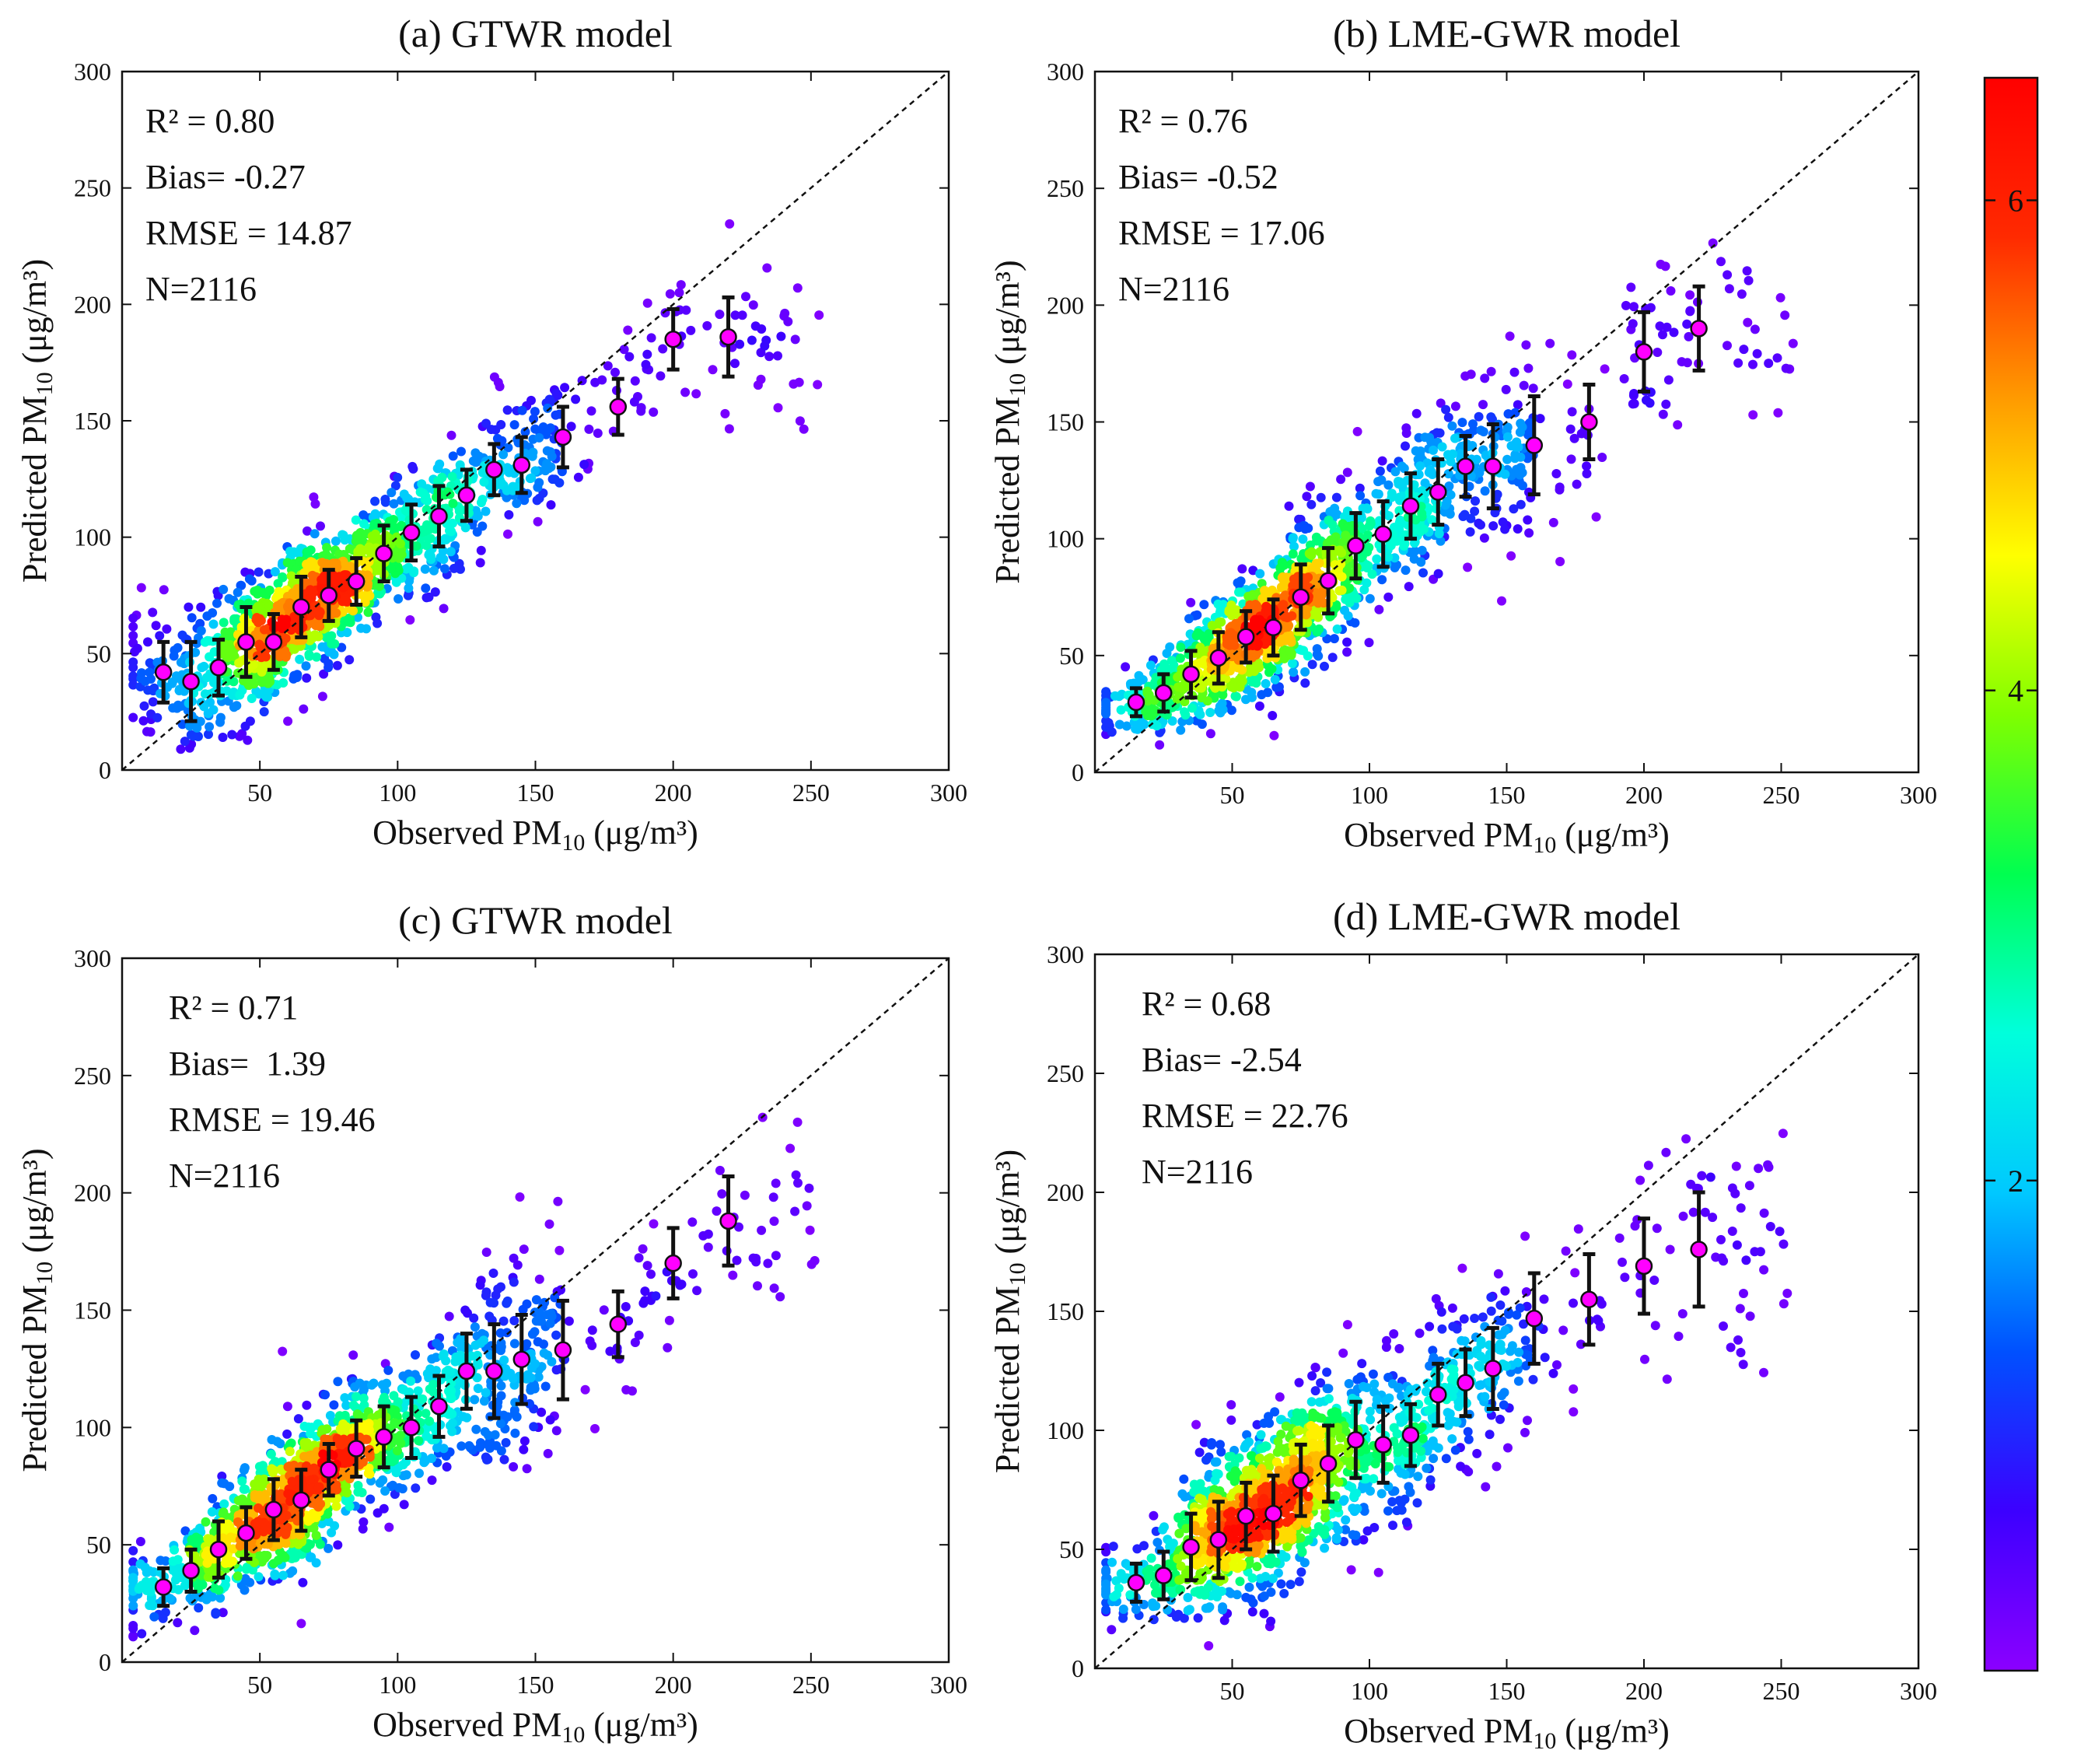 The width and height of the screenshot is (2088, 1764). What do you see at coordinates (1507, 34) in the screenshot?
I see `chart-title: (b) LME-GWR model` at bounding box center [1507, 34].